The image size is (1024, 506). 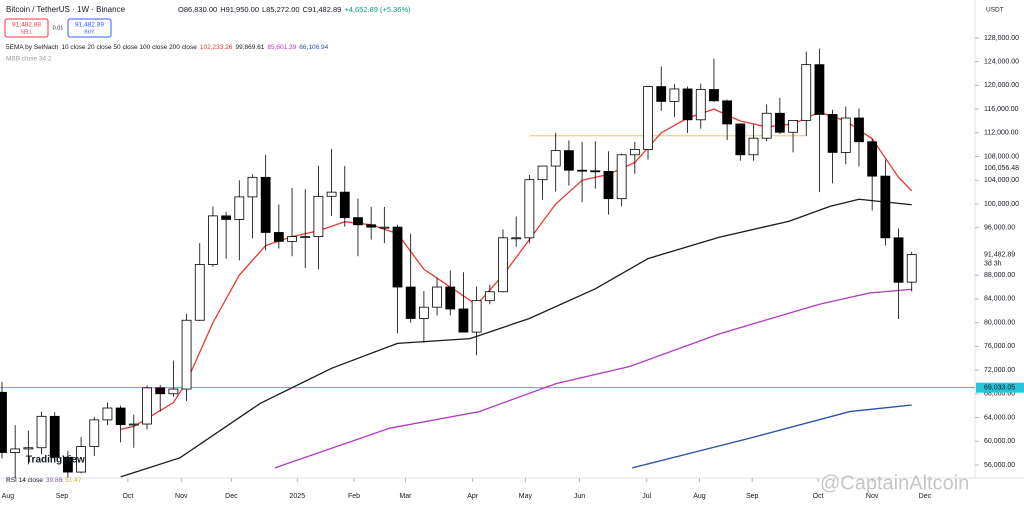 I want to click on countdown: 3d 3h, so click(x=993, y=263).